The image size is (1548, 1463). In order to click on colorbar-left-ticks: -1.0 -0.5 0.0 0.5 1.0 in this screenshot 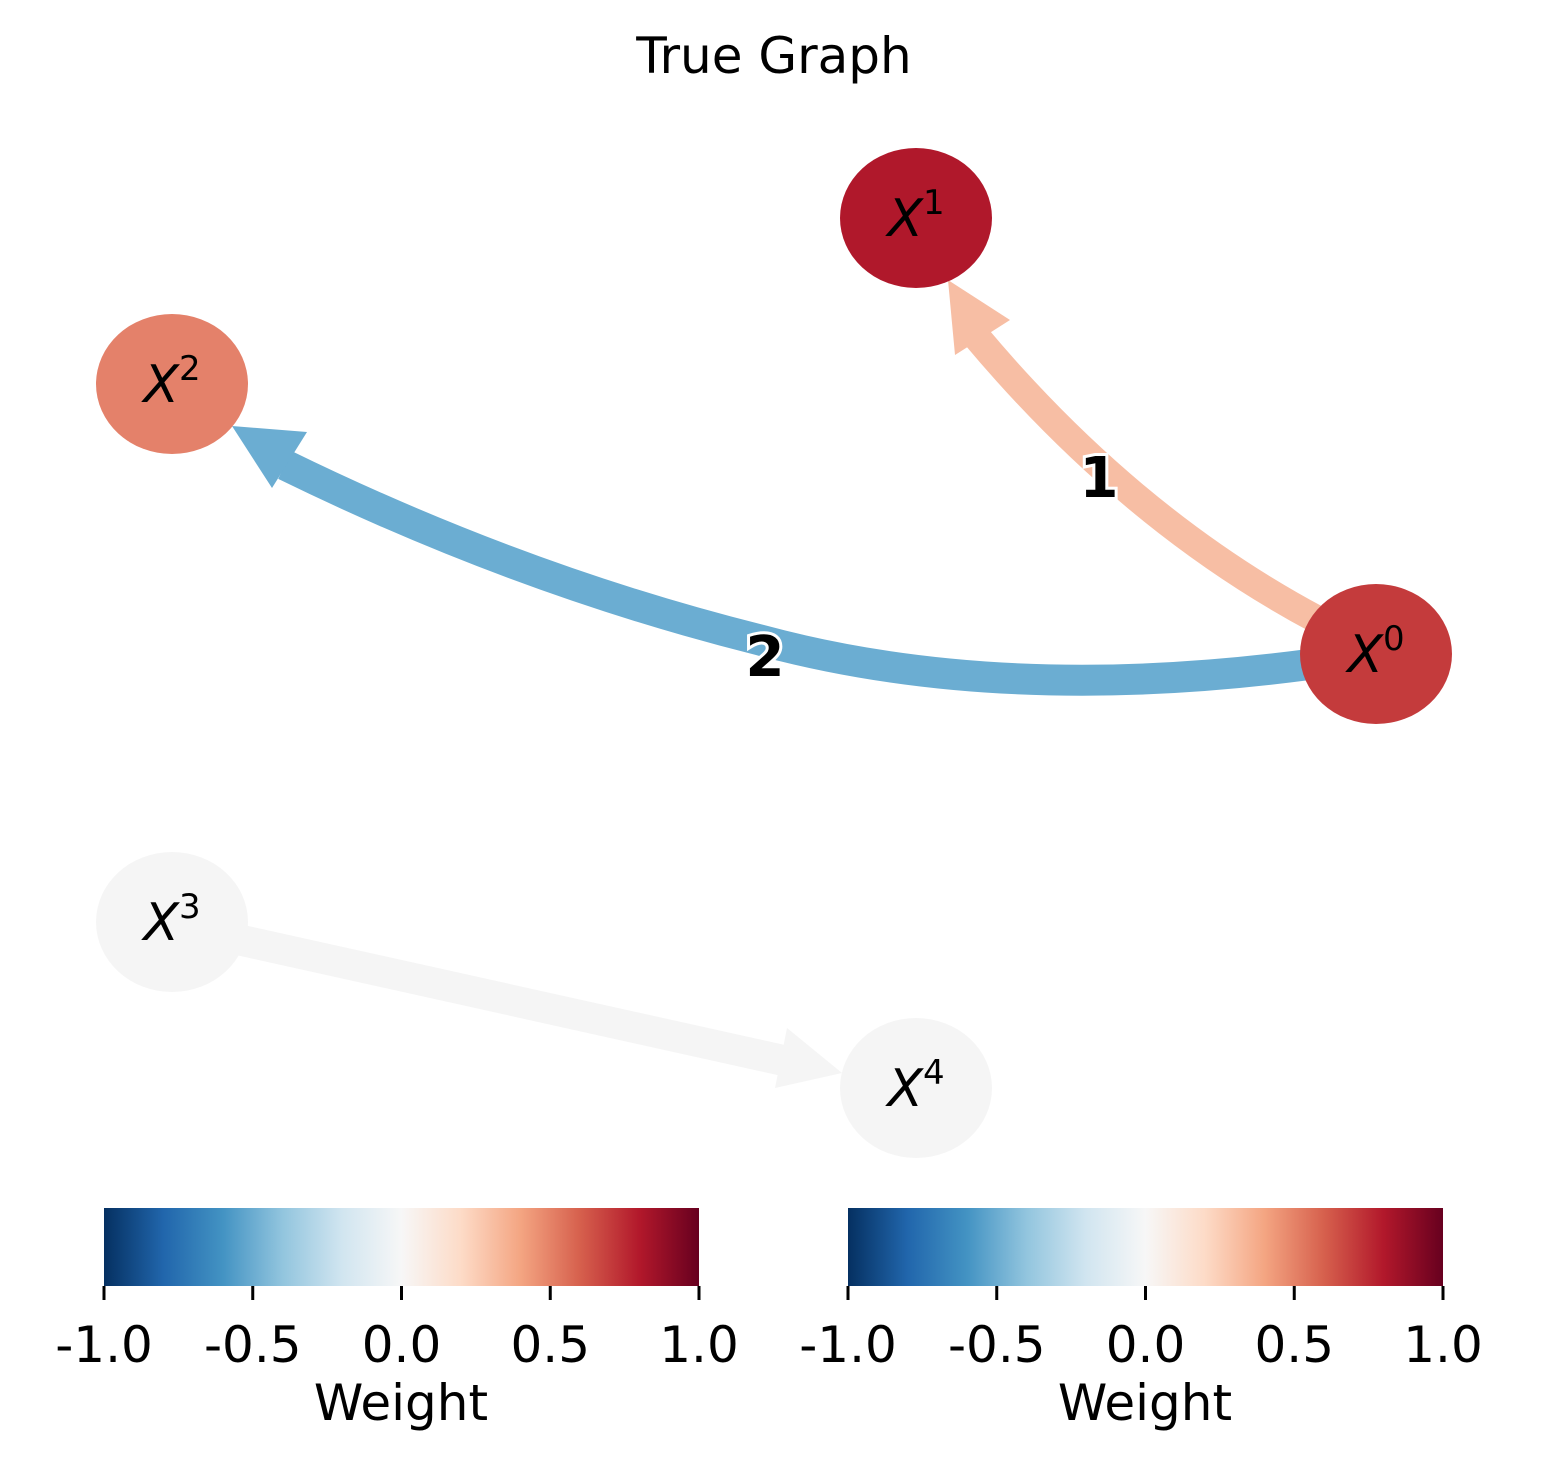, I will do `click(397, 1330)`.